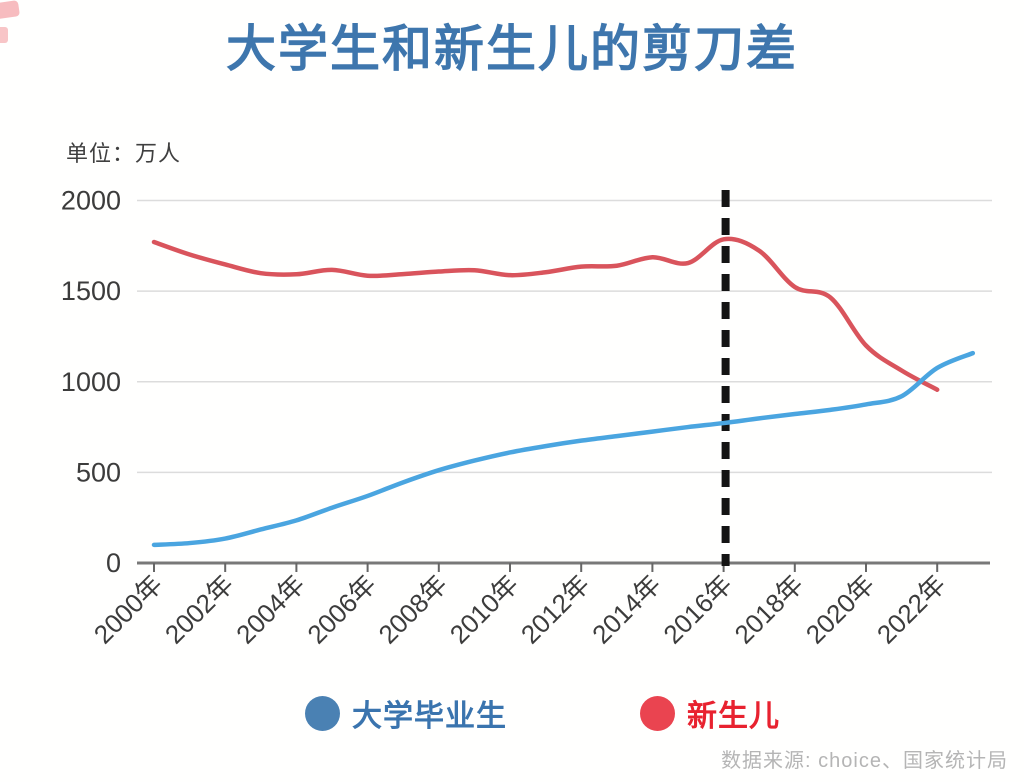 This screenshot has height=782, width=1024. What do you see at coordinates (429, 716) in the screenshot?
I see `graduates-legend-label: 大学毕业生` at bounding box center [429, 716].